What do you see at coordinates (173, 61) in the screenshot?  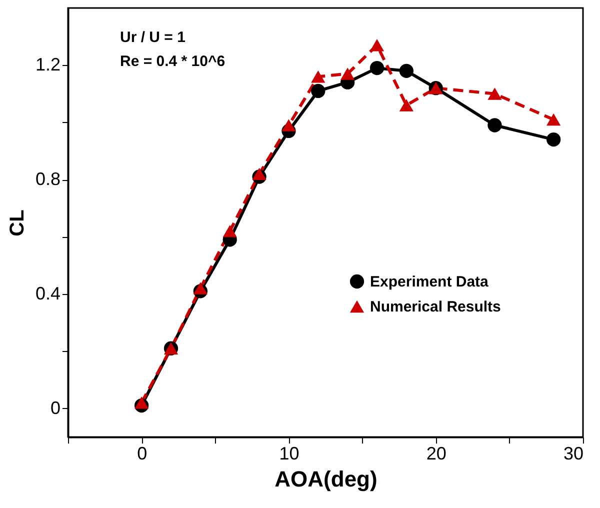 I see `annotation: Re = 0.4 * 10^6` at bounding box center [173, 61].